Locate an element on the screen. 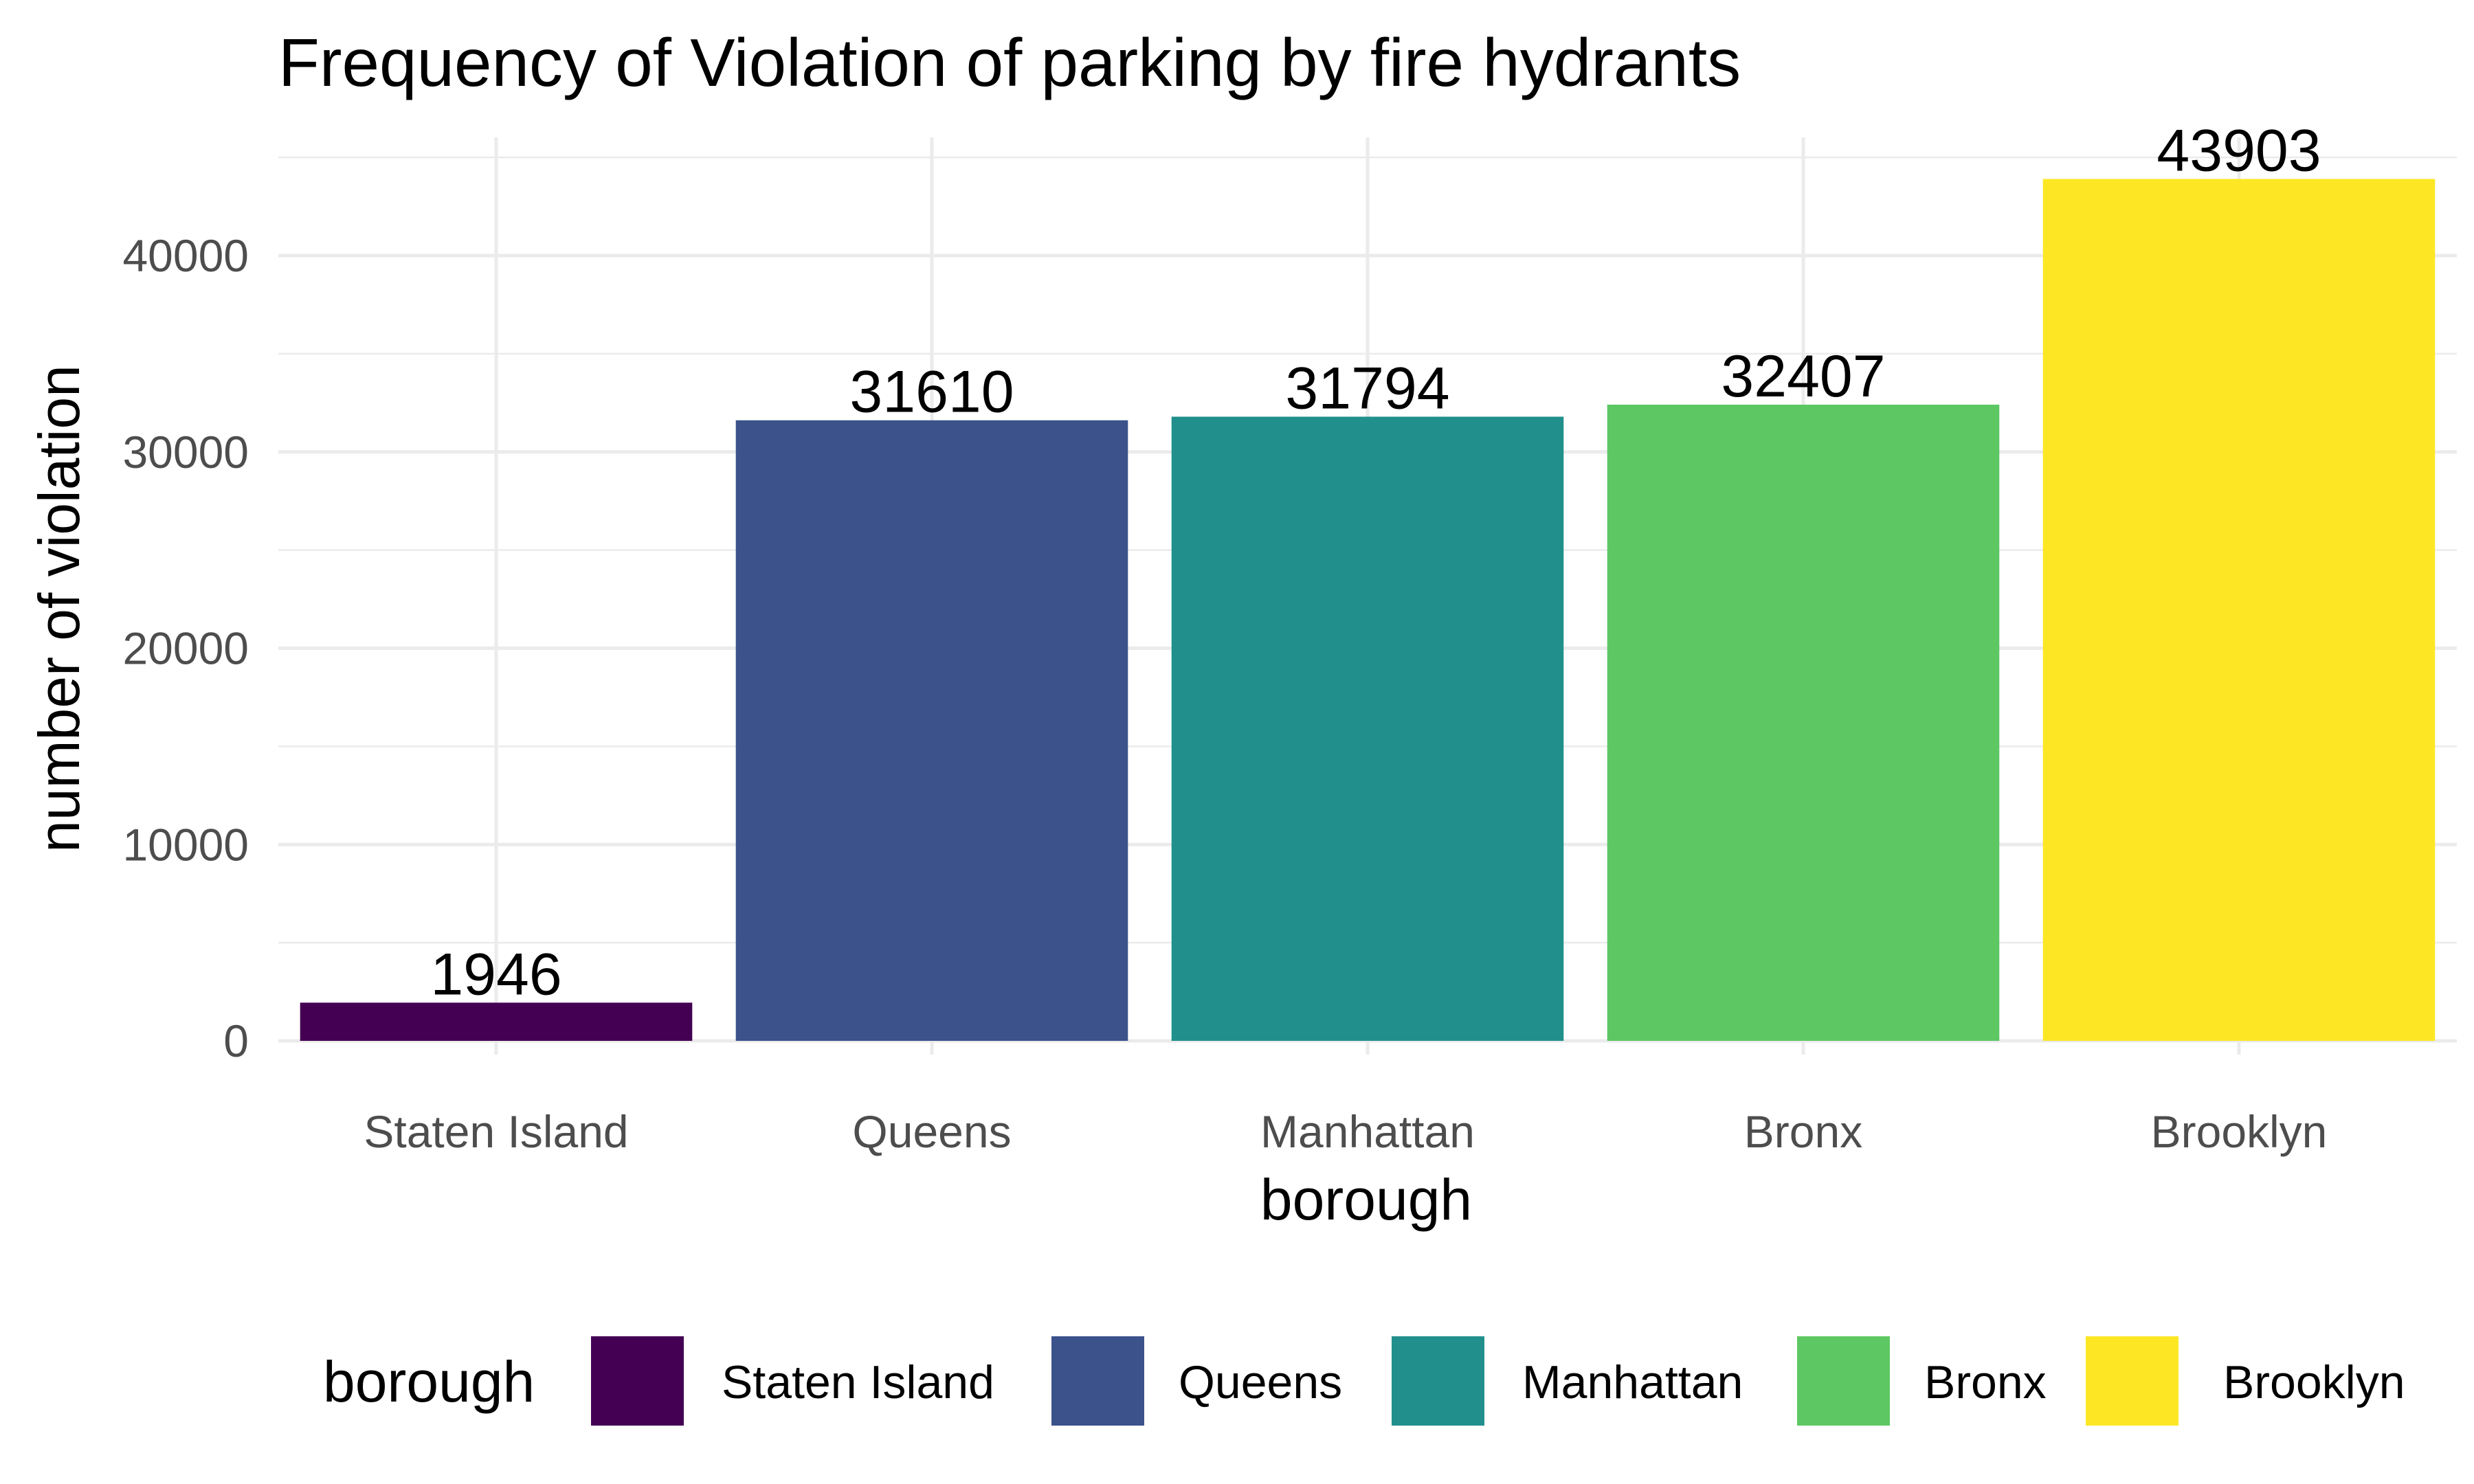 This screenshot has height=1484, width=2474. legend-label: Brooklyn is located at coordinates (2314, 1382).